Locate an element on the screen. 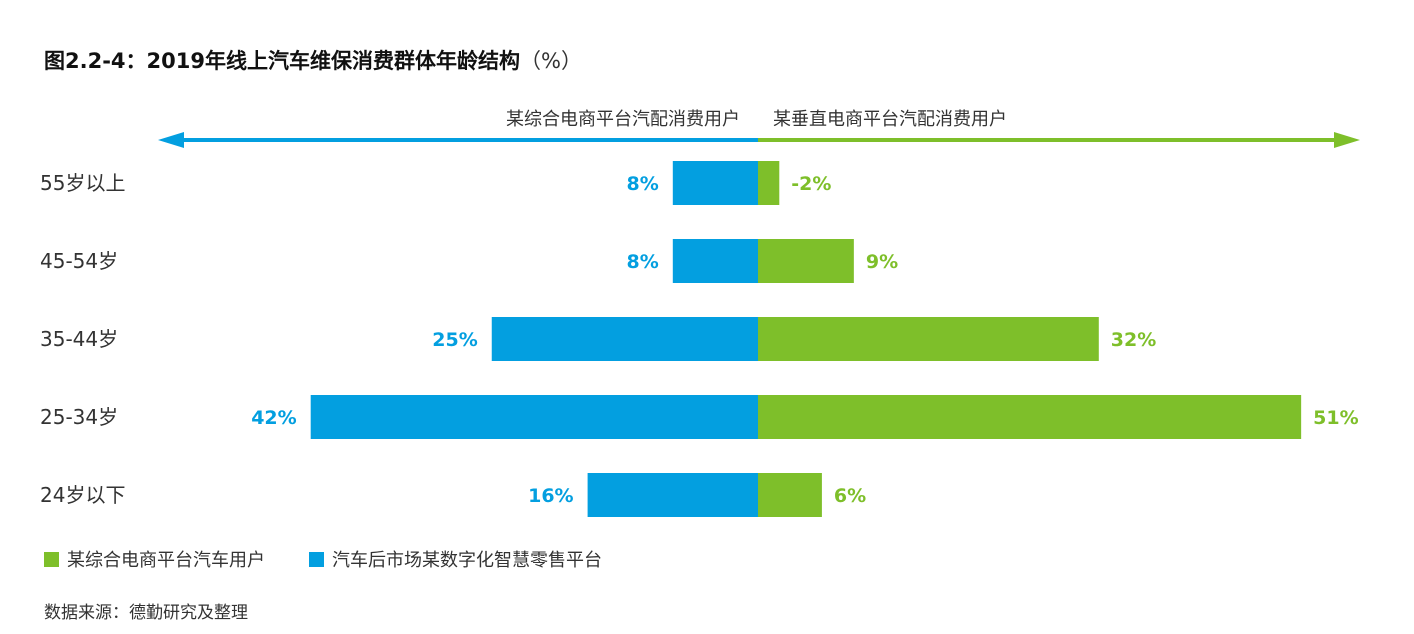  legend-label: 汽车后市场某数字化智慧零售平台 is located at coordinates (467, 560).